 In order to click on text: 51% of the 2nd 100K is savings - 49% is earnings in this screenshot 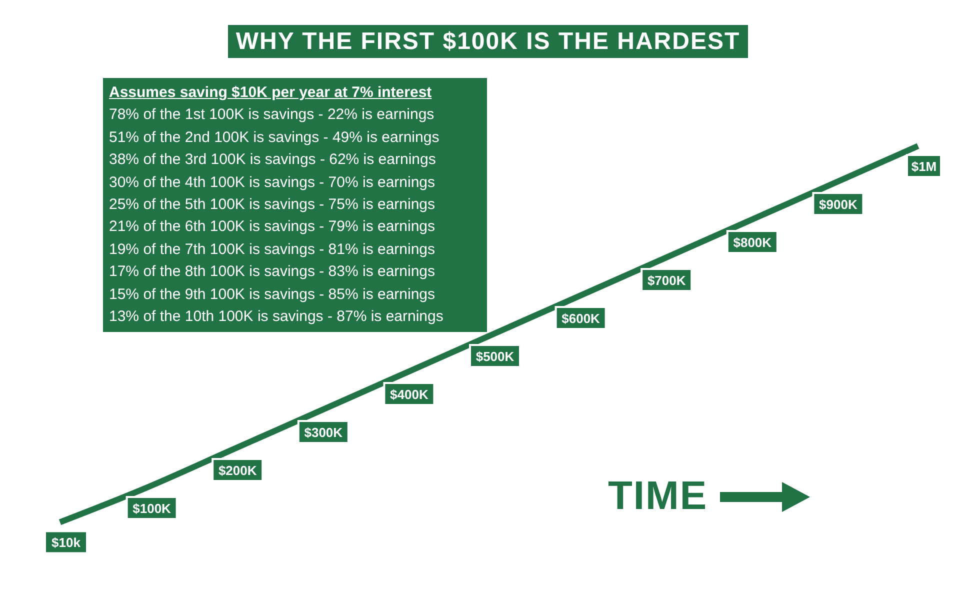, I will do `click(274, 137)`.